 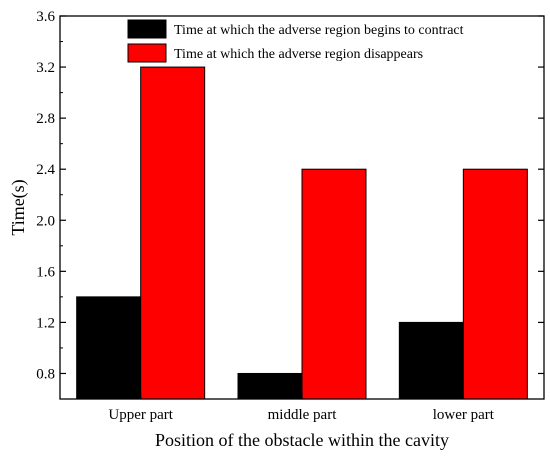 What do you see at coordinates (45, 17) in the screenshot?
I see `y-tick-label: 3.6` at bounding box center [45, 17].